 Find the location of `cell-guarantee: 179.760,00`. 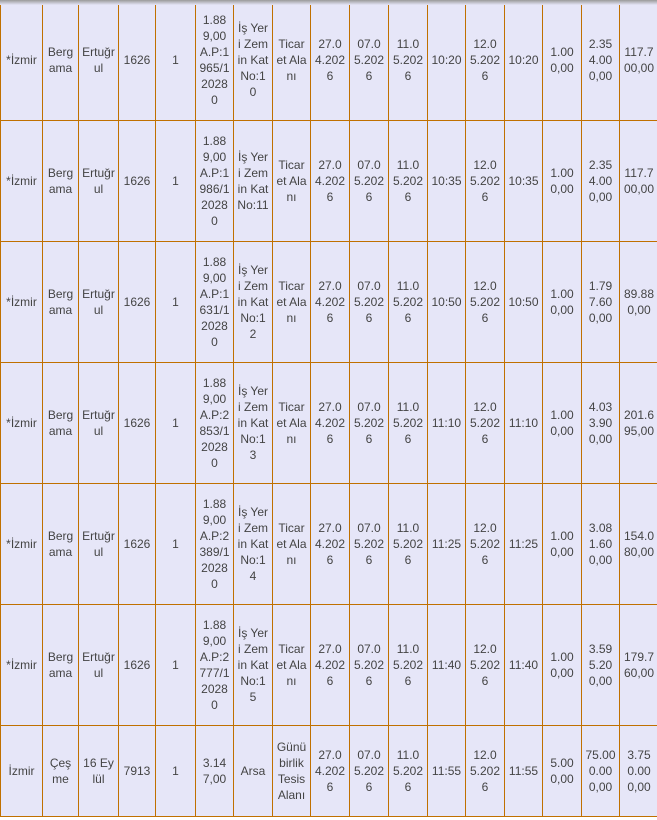

cell-guarantee: 179.760,00 is located at coordinates (638, 665).